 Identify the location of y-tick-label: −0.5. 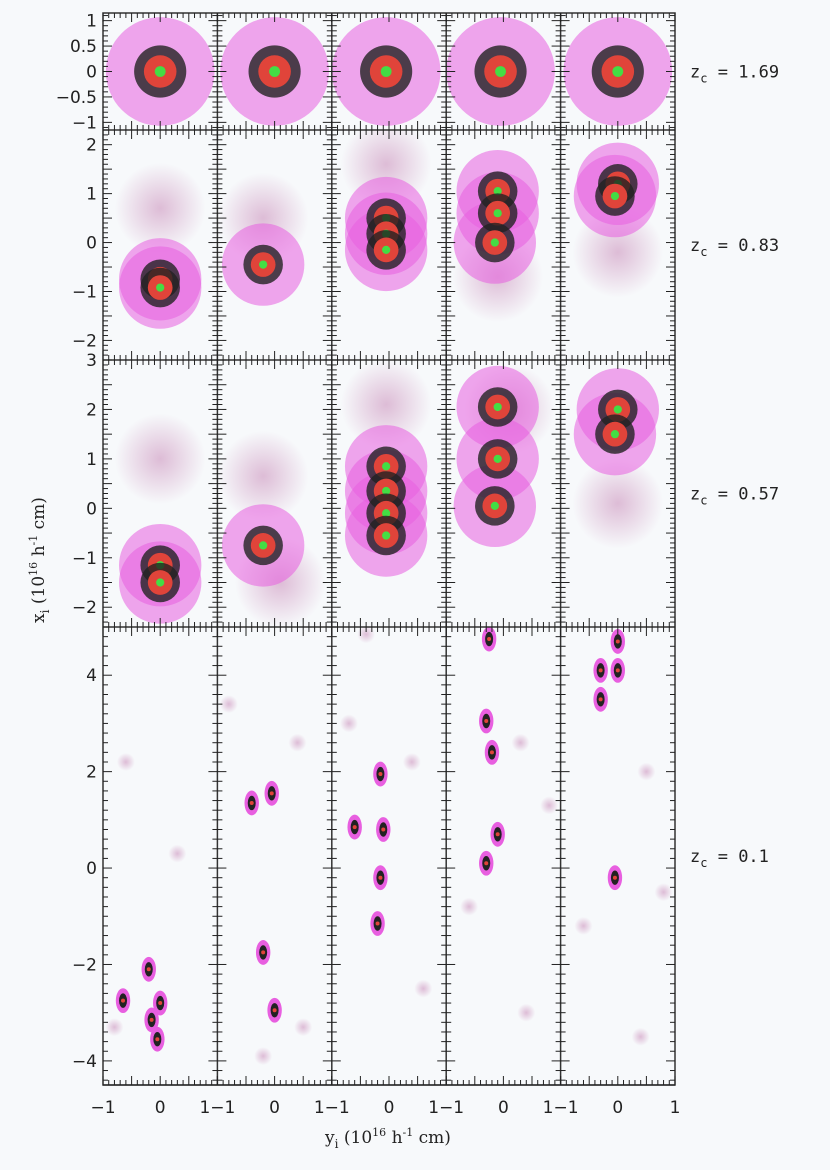
(76, 98).